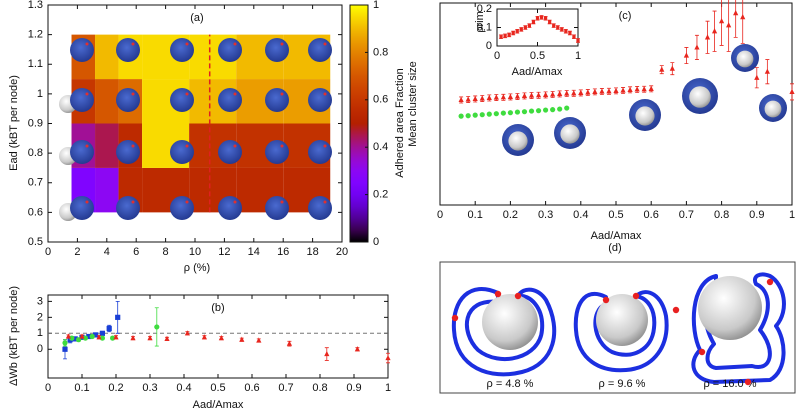  What do you see at coordinates (622, 384) in the screenshot?
I see `snapshot-label: ρ = 9.6 %` at bounding box center [622, 384].